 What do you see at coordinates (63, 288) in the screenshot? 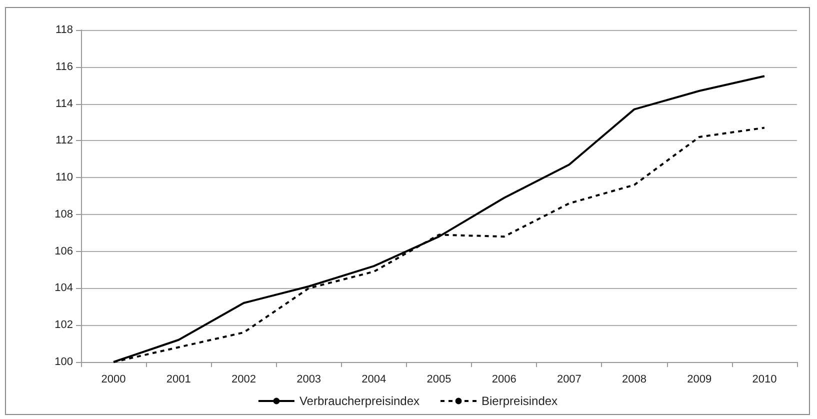
I see `y-tick-label: 104` at bounding box center [63, 288].